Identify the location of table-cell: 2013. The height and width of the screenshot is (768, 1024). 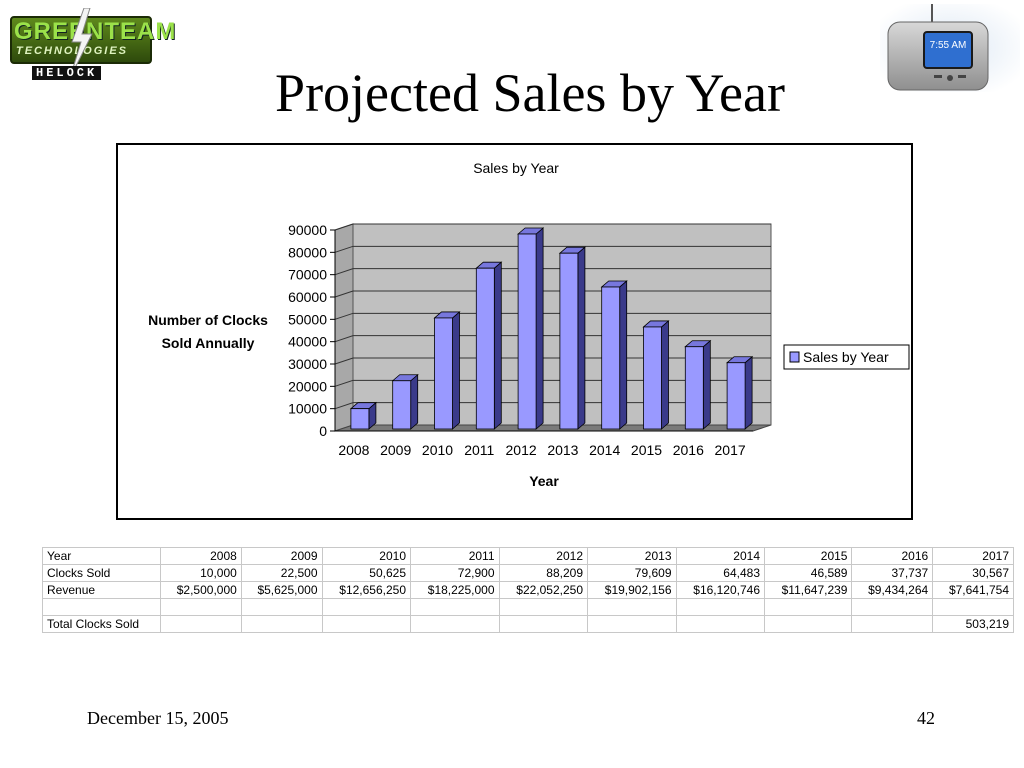
(632, 556).